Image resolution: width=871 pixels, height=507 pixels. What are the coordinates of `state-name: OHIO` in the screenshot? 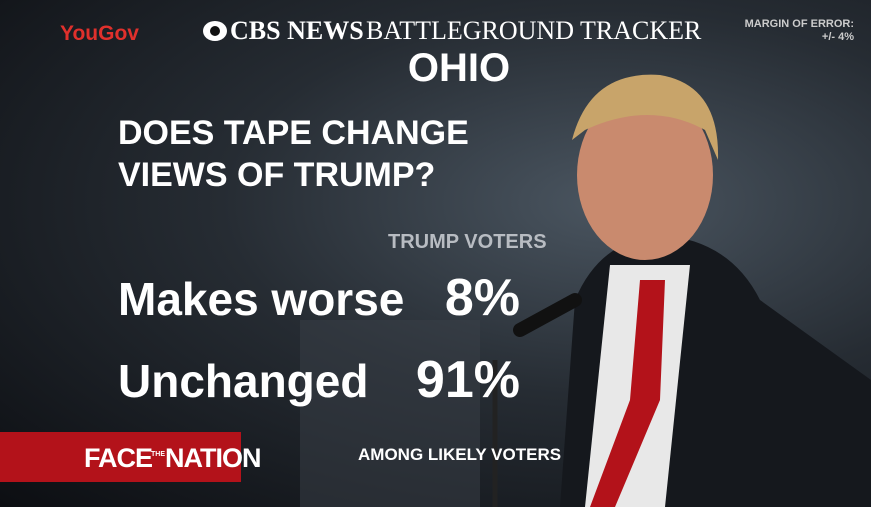 It's located at (459, 68).